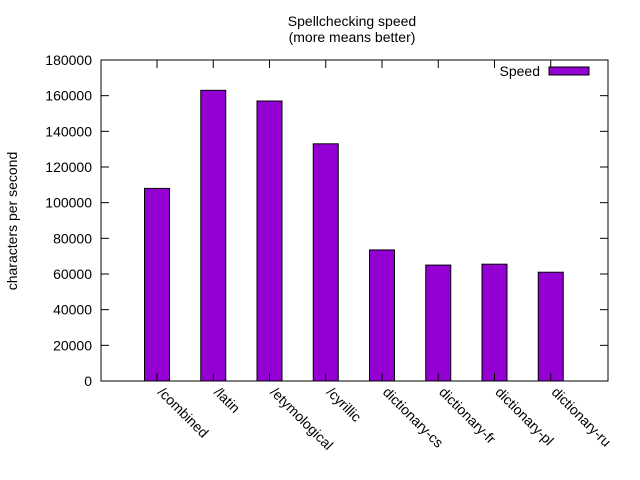 The height and width of the screenshot is (480, 640). Describe the element at coordinates (227, 400) in the screenshot. I see `x-tick-label: /latin` at that location.